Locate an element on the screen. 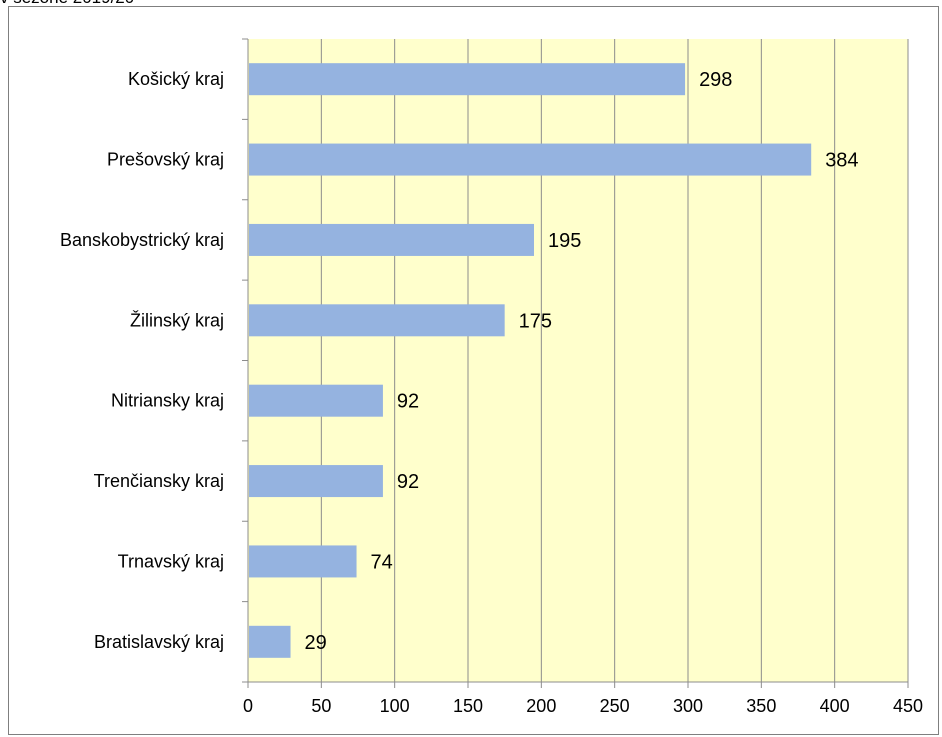 The image size is (942, 737). data-label: 29 is located at coordinates (316, 643).